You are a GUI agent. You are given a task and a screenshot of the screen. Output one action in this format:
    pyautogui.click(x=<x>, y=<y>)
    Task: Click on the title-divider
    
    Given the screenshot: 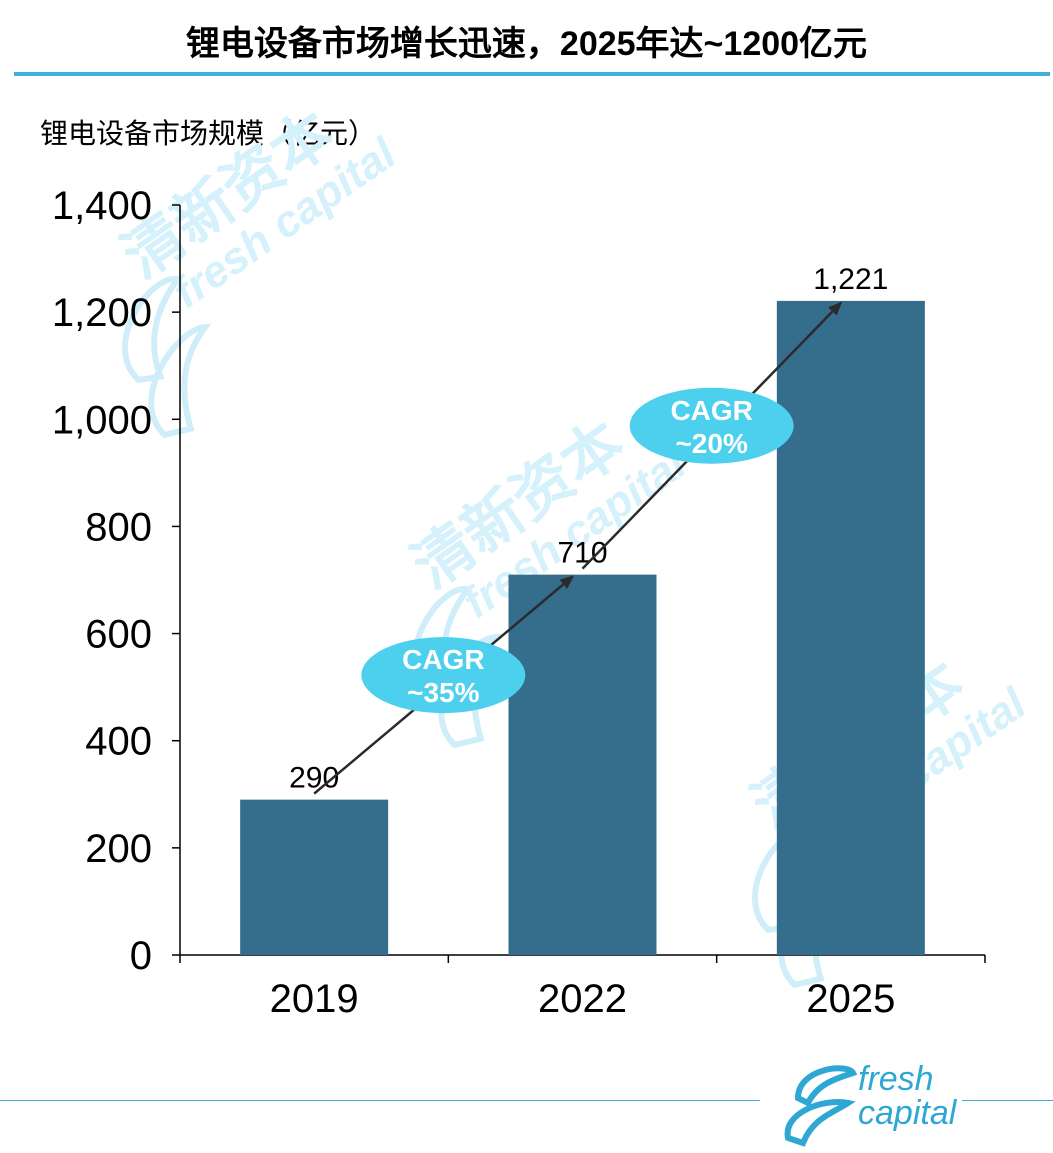 What is the action you would take?
    pyautogui.click(x=532, y=74)
    